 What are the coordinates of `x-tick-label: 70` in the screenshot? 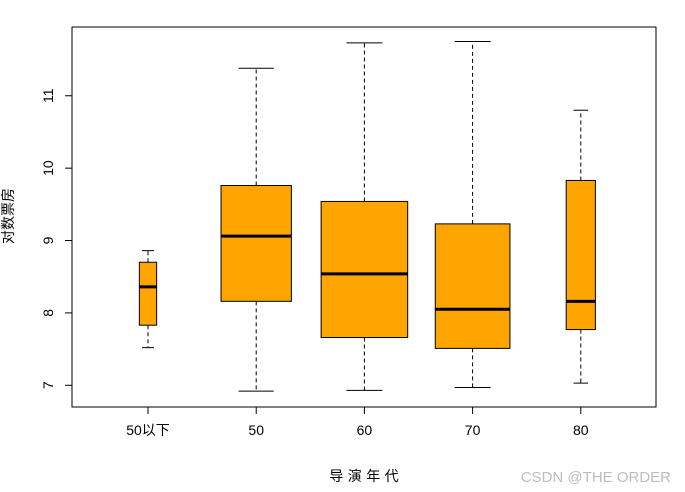 It's located at (473, 430).